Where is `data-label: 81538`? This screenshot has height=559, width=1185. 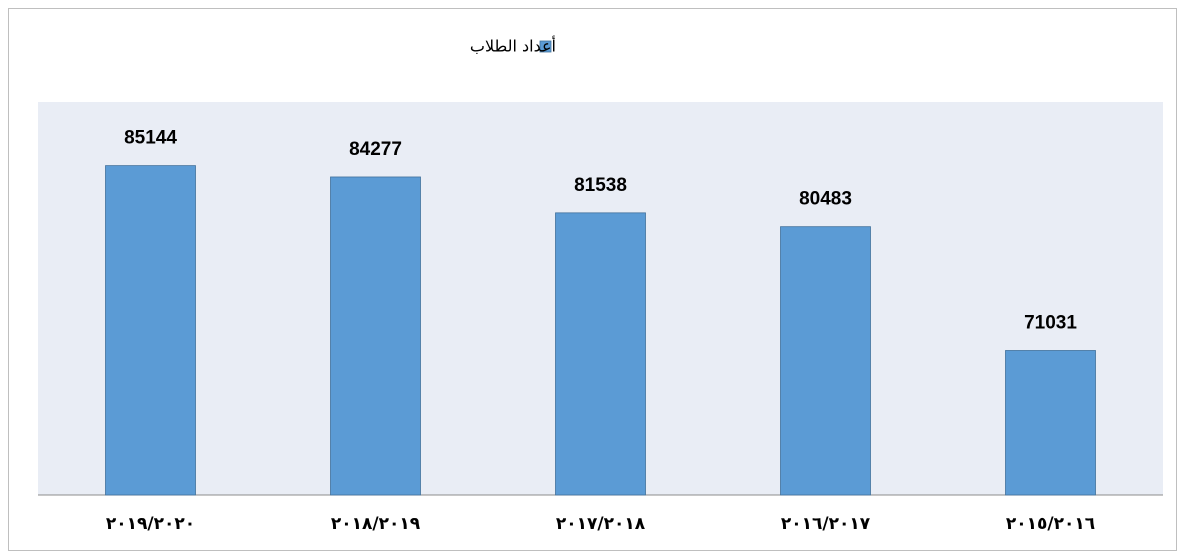
data-label: 81538 is located at coordinates (600, 185).